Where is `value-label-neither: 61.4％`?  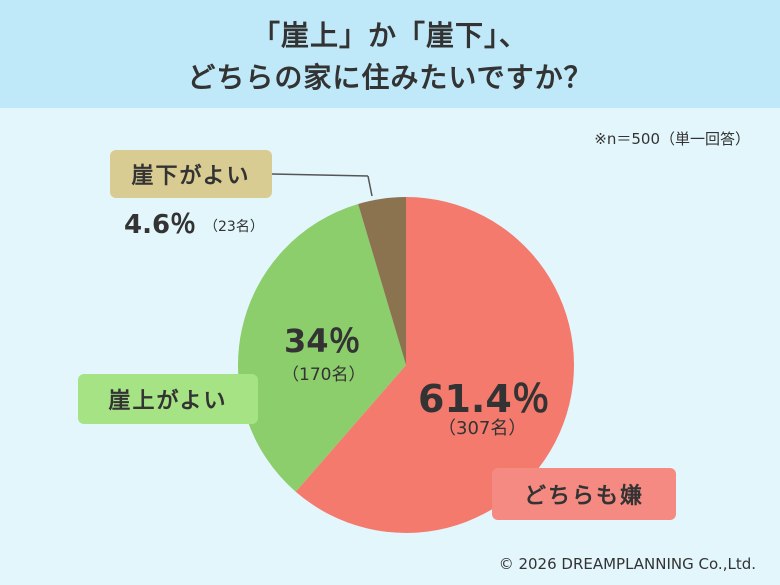 value-label-neither: 61.4％ is located at coordinates (484, 399).